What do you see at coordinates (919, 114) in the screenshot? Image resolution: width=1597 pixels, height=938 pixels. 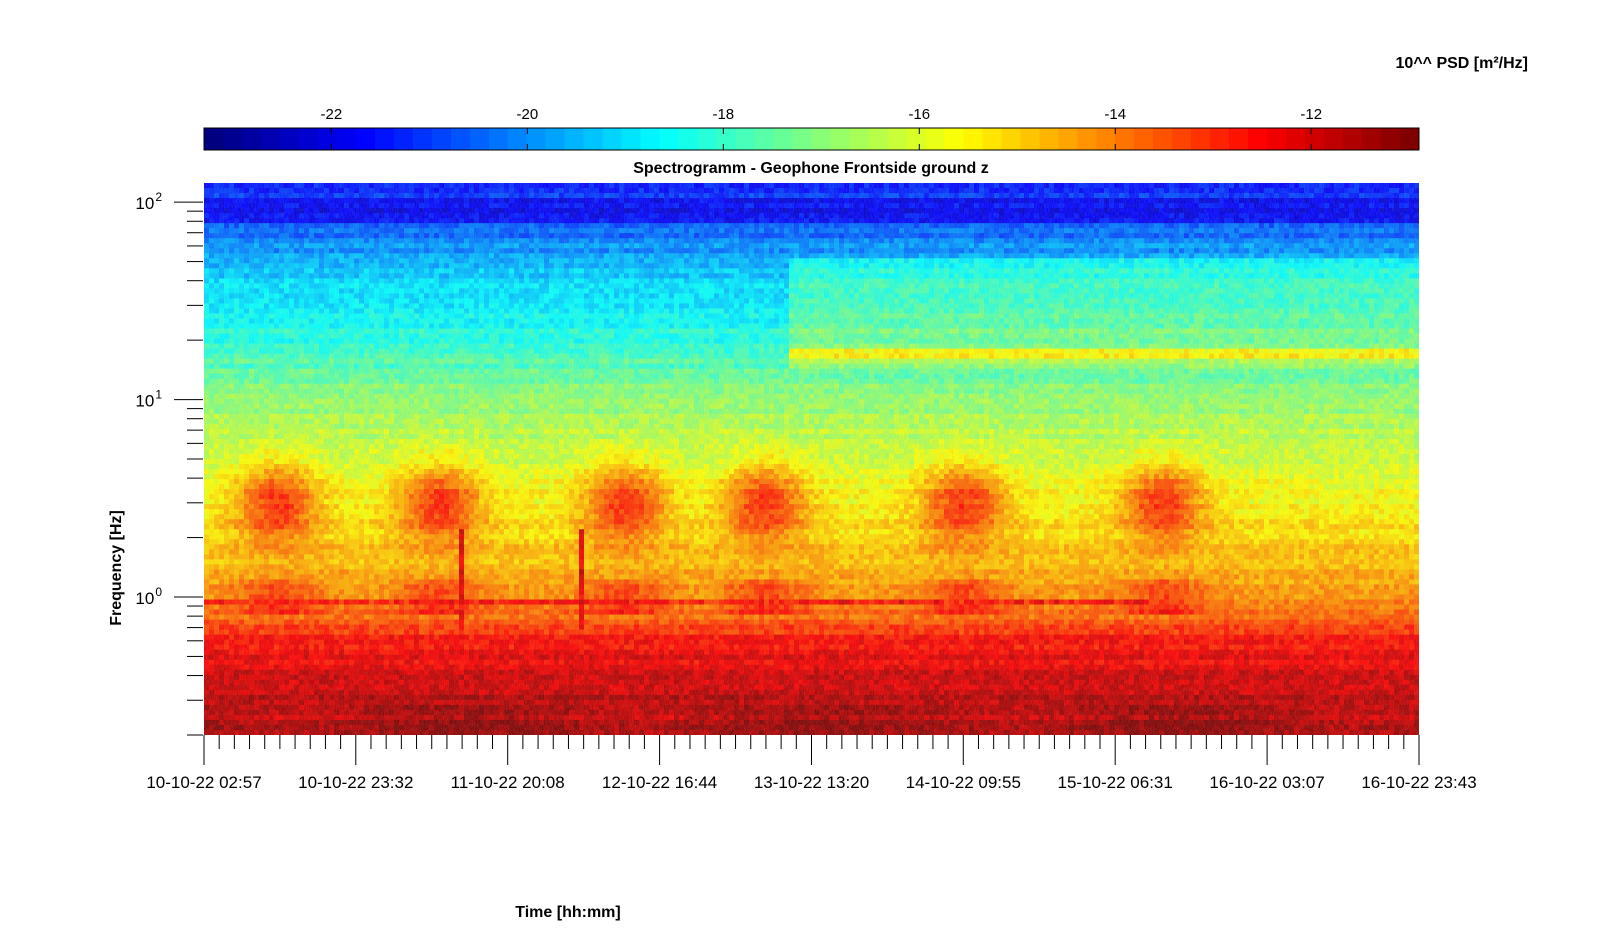 I see `colorbar-tick-label: -16` at bounding box center [919, 114].